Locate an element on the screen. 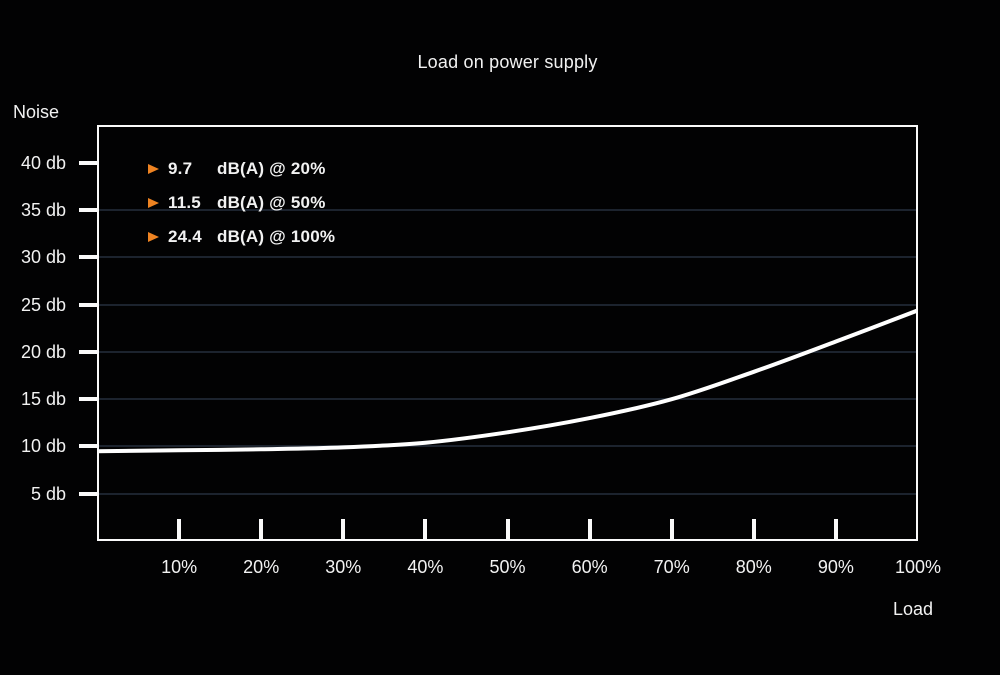 The image size is (1000, 675). x-axis-title: Load is located at coordinates (913, 609).